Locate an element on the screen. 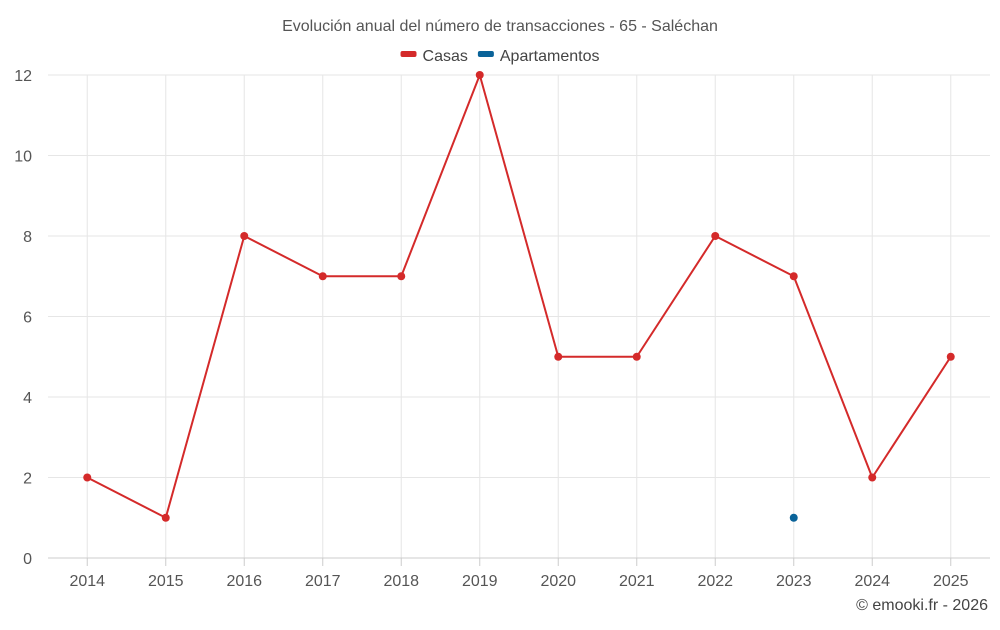  x-tick-label: 2019 is located at coordinates (480, 581).